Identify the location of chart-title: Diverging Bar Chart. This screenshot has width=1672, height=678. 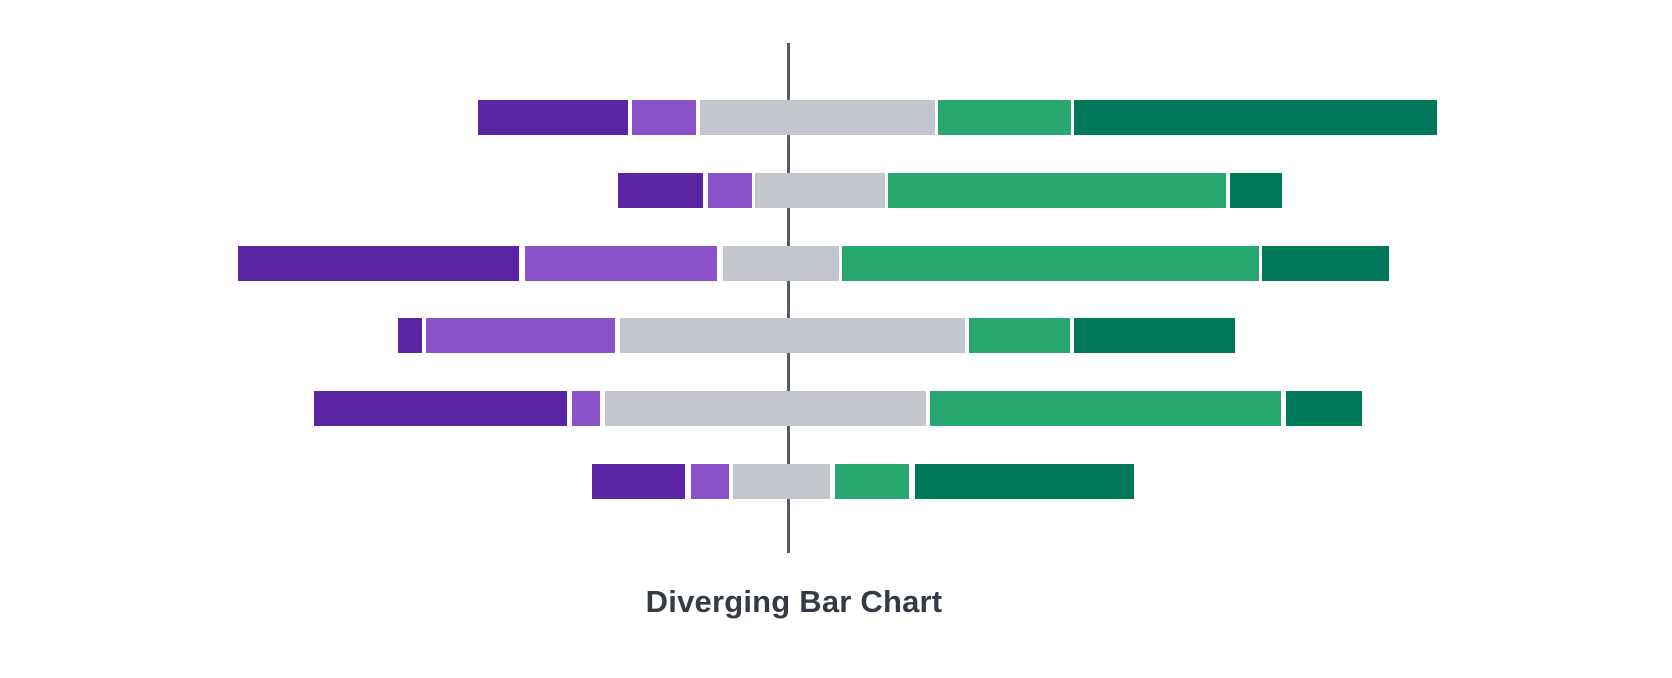
(794, 601).